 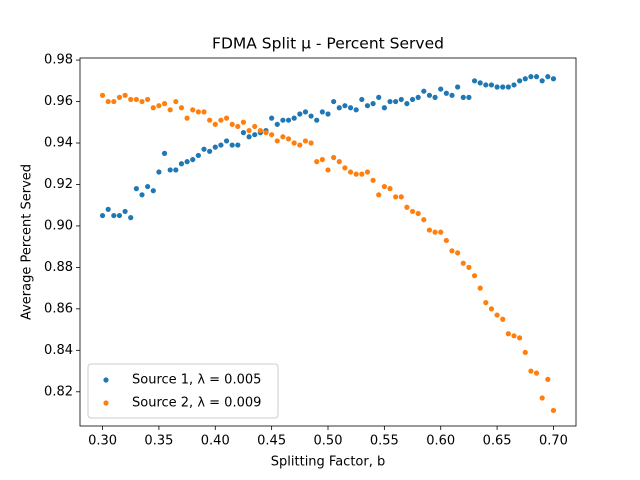 I want to click on legend-label: Source 1, λ = 0.005, so click(x=196, y=380).